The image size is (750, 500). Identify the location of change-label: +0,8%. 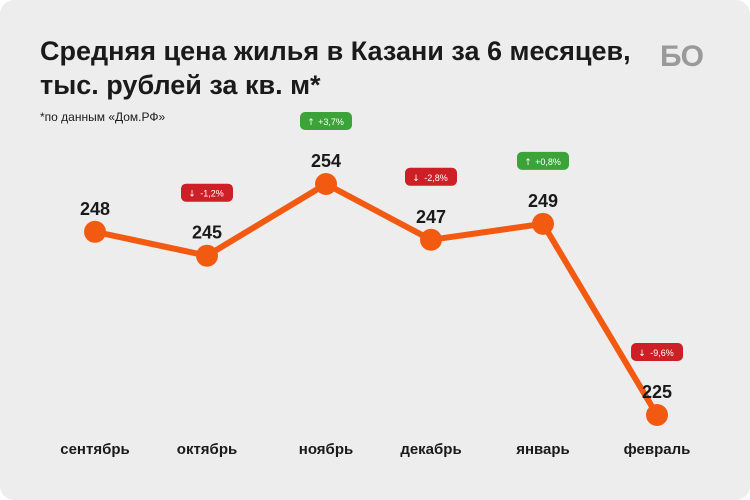
(548, 162).